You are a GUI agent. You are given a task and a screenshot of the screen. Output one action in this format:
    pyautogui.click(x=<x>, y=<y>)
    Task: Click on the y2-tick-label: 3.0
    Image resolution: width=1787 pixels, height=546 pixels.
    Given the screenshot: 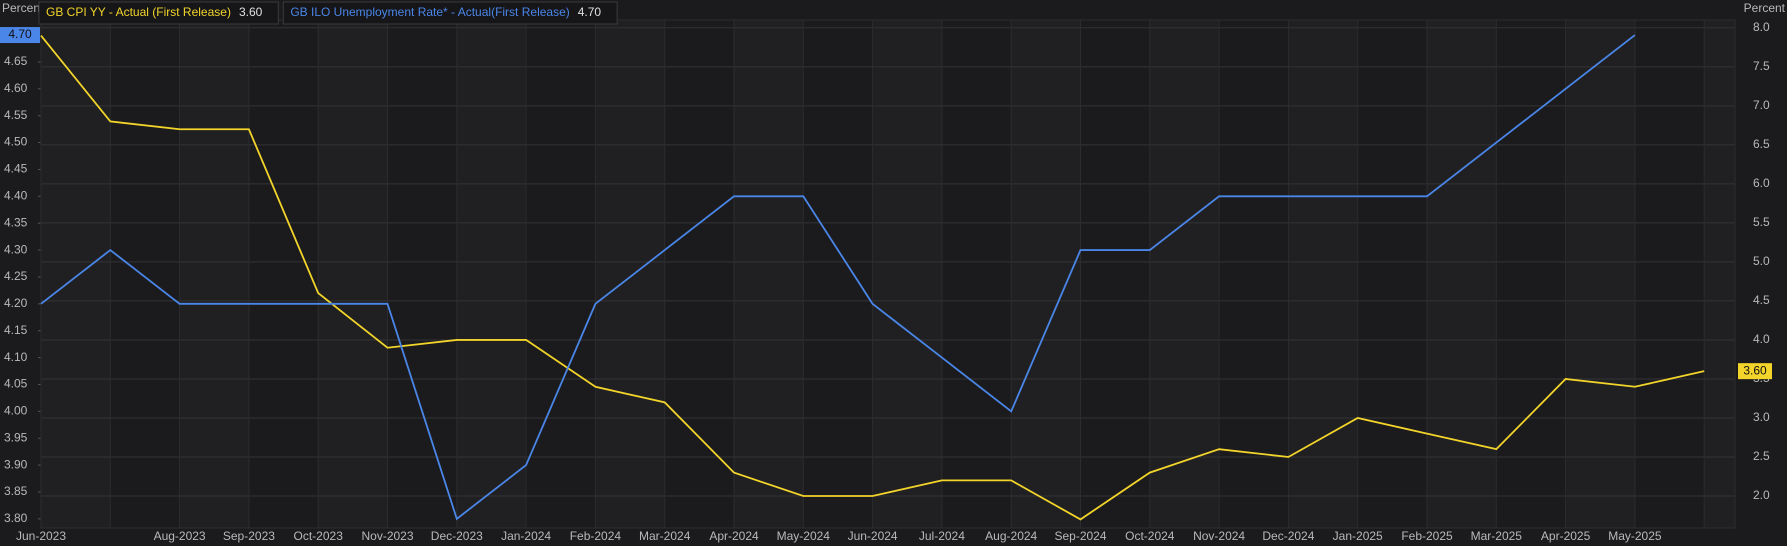 What is the action you would take?
    pyautogui.click(x=1761, y=417)
    